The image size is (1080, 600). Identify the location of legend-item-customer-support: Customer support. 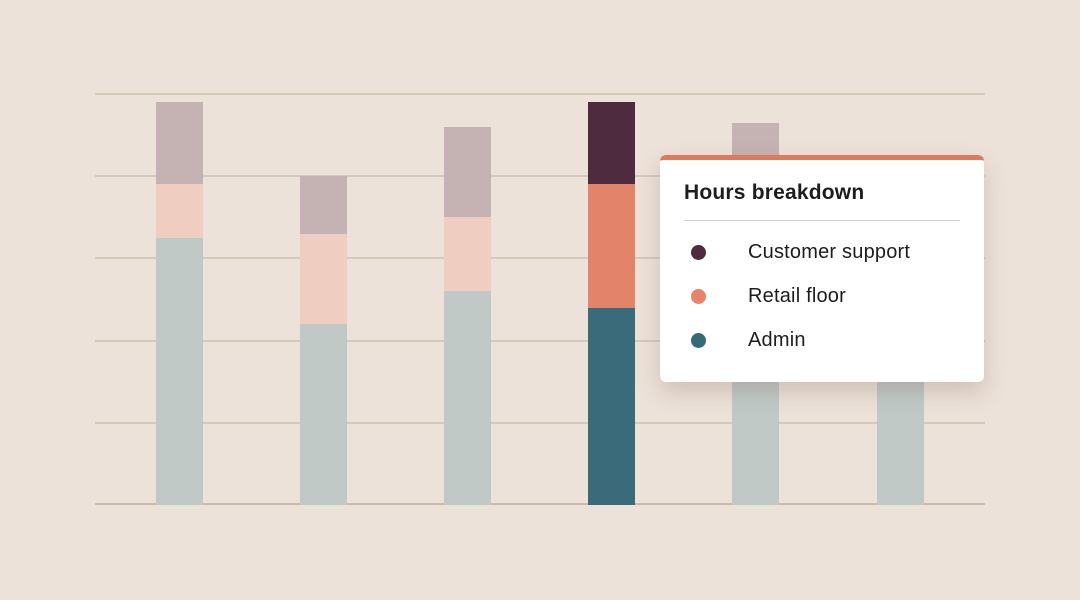
(822, 252).